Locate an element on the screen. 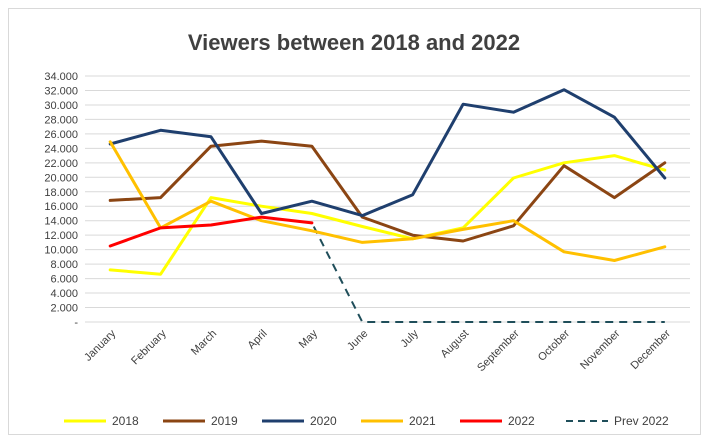  x-tick-label: September is located at coordinates (498, 350).